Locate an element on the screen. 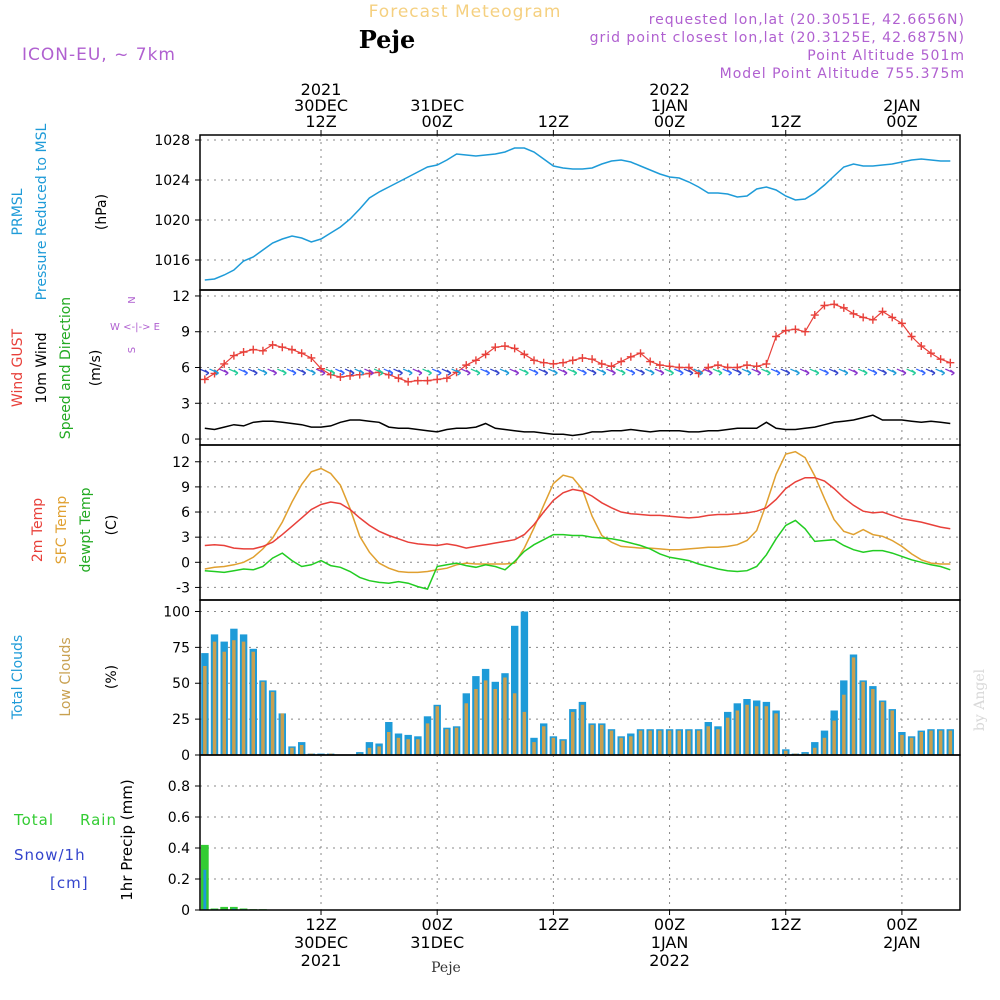 The image size is (1000, 1000). y-tick-label: 3 is located at coordinates (185, 538).